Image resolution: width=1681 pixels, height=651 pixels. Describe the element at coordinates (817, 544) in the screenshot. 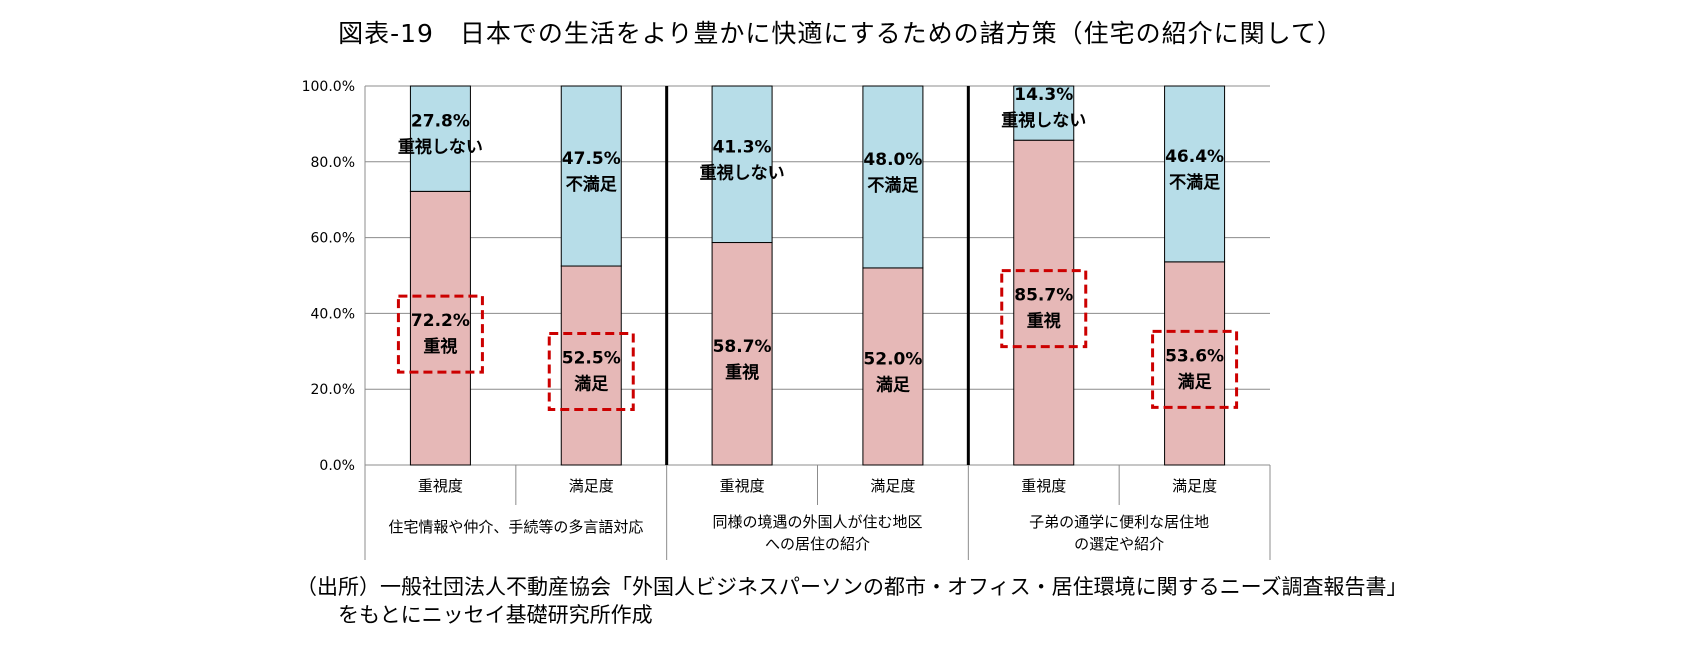

I see `group-label: への居住の紹介` at that location.